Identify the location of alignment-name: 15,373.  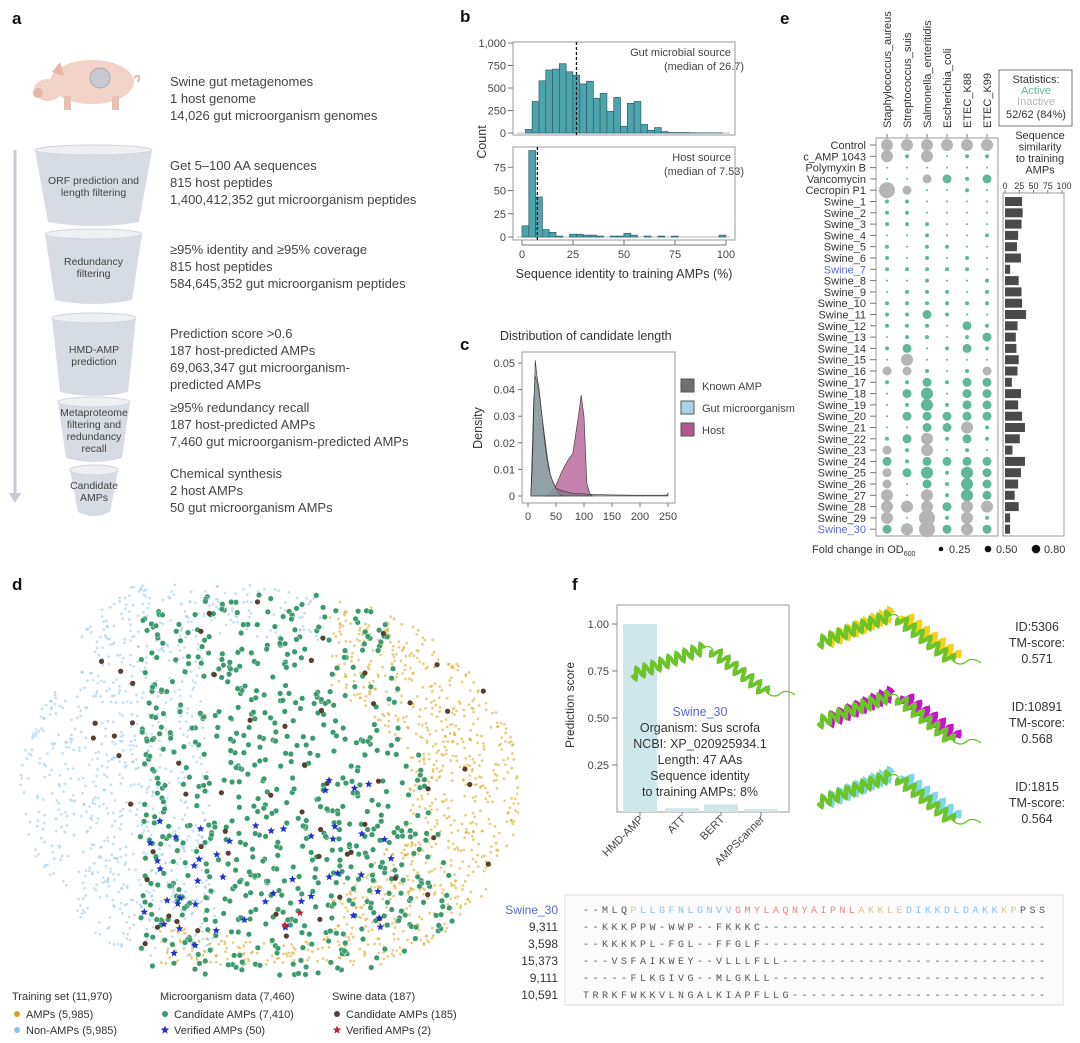
(539, 961).